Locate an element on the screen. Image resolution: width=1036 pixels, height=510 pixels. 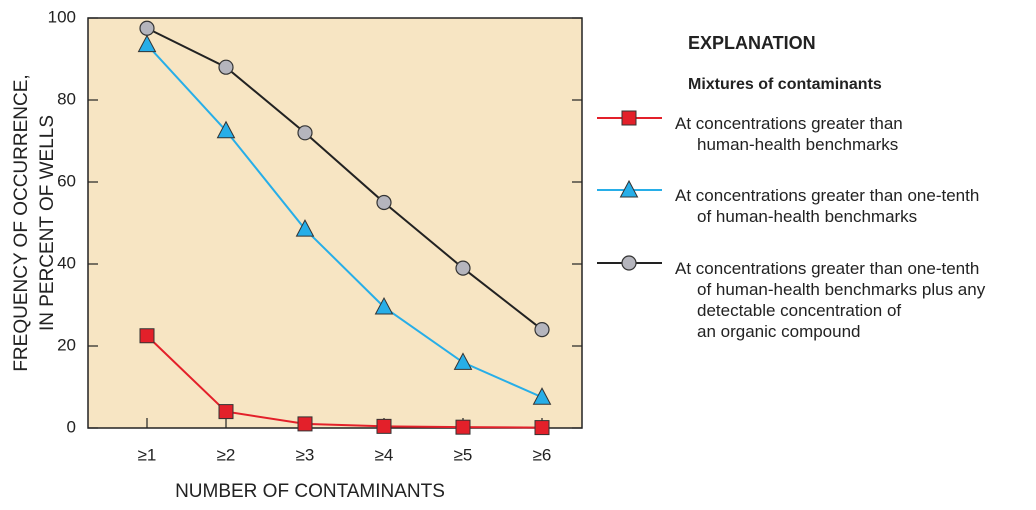
series-line is located at coordinates (344, 382).